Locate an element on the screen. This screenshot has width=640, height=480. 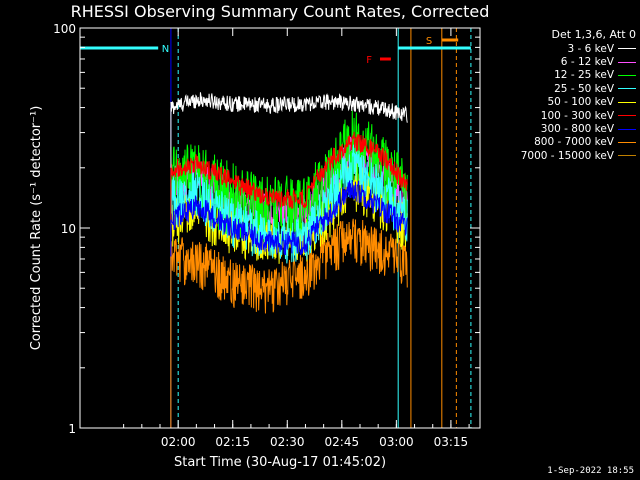
legend-entry: 800 - 7000 keV is located at coordinates (560, 142).